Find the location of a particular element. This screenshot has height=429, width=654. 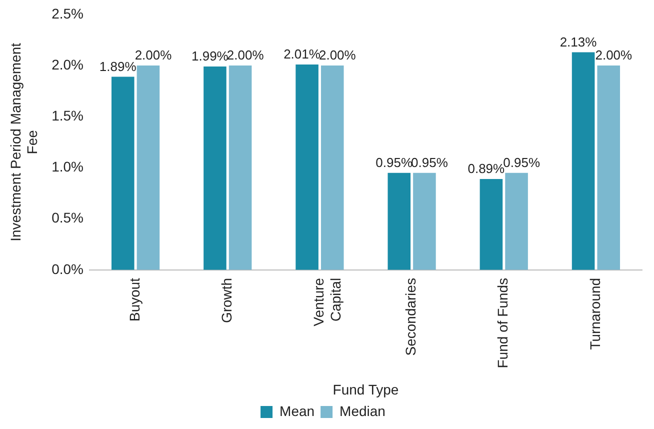

x-tick-label: Growth is located at coordinates (226, 301).